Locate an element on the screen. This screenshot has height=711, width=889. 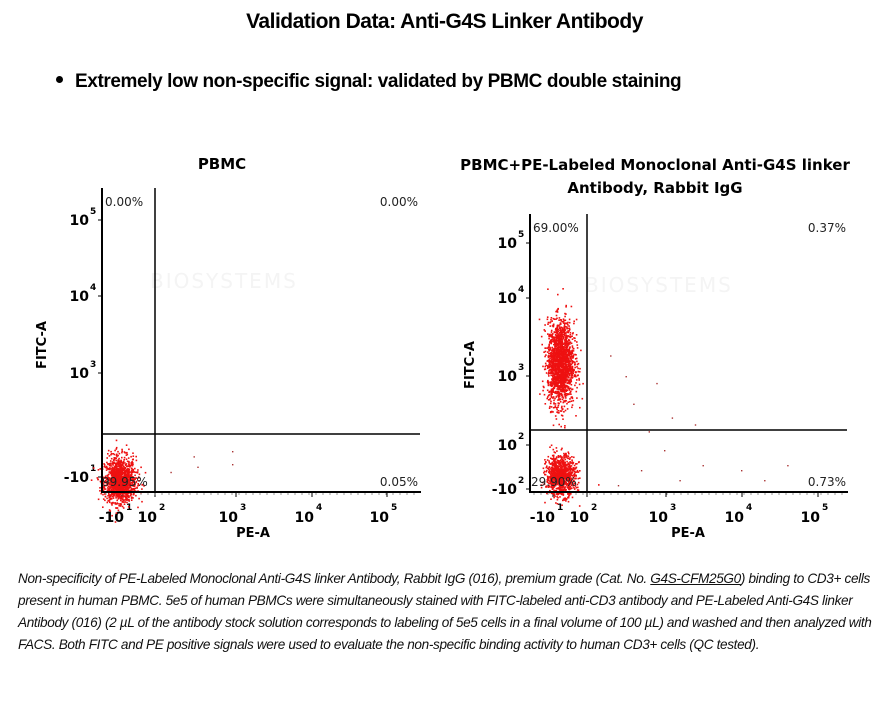
y-tick-exponent: 5 is located at coordinates (93, 212).